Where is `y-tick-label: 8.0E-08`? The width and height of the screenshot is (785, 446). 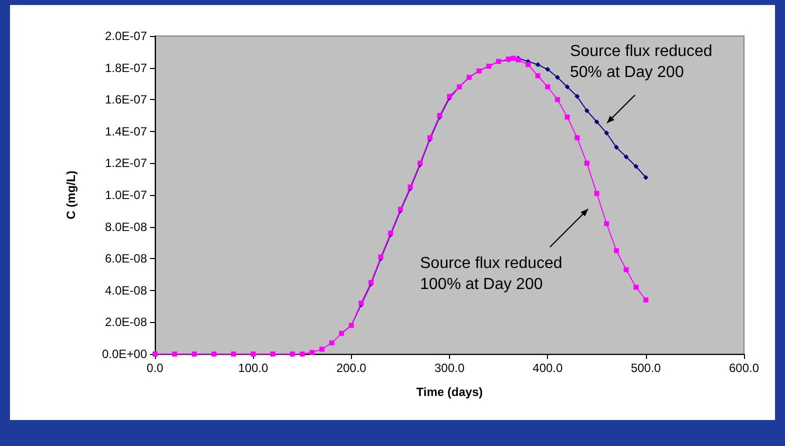 y-tick-label: 8.0E-08 is located at coordinates (126, 227).